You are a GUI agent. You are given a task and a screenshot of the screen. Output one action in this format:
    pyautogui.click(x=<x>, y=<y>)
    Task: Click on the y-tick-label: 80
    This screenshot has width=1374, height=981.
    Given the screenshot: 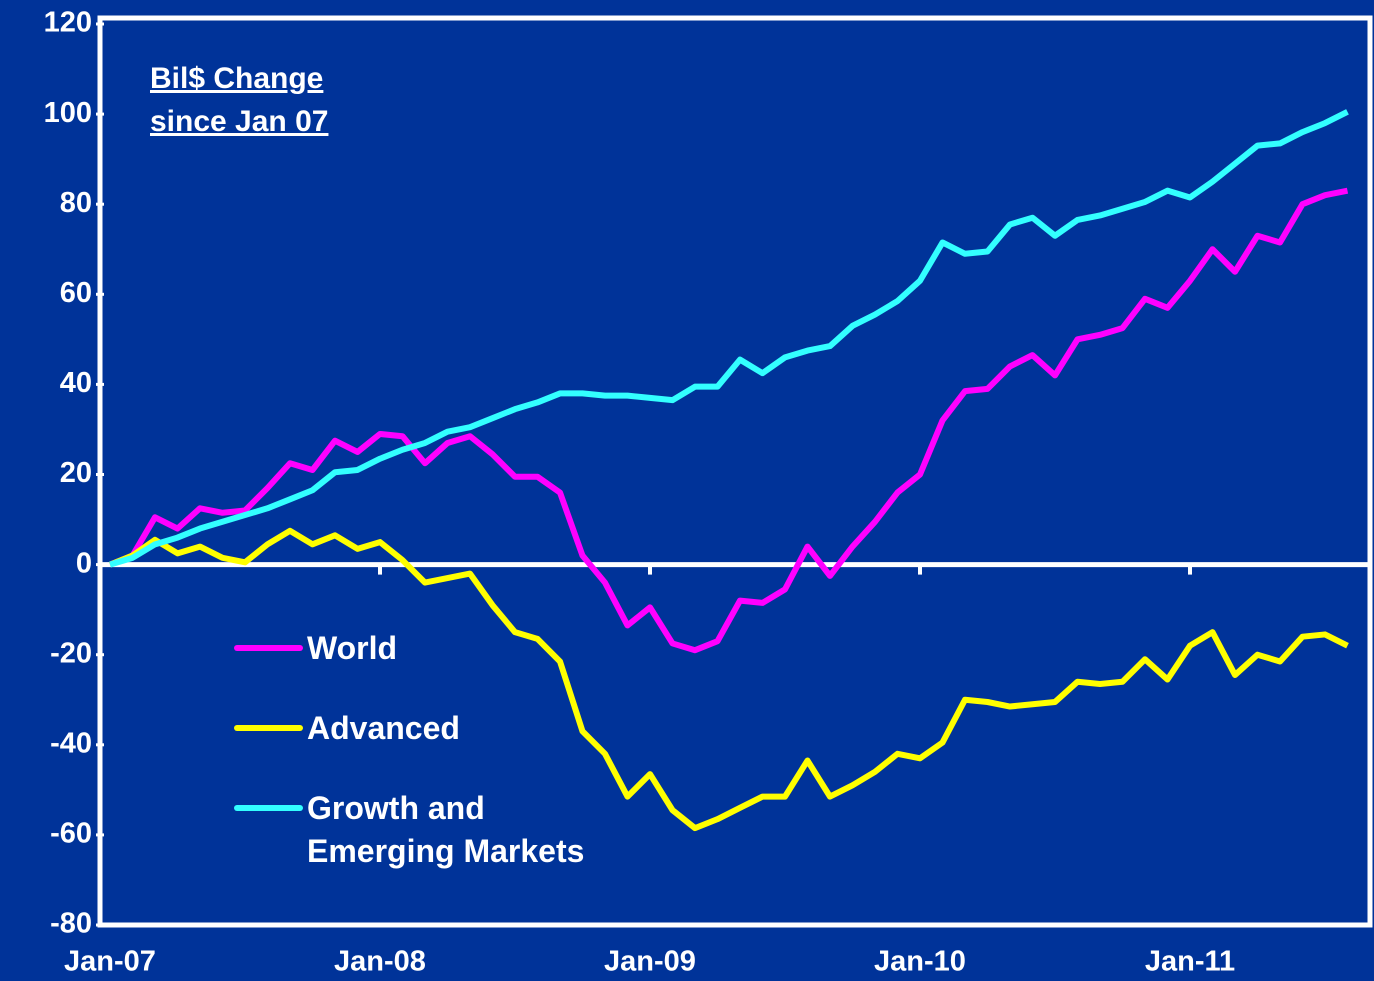 What is the action you would take?
    pyautogui.click(x=76, y=203)
    